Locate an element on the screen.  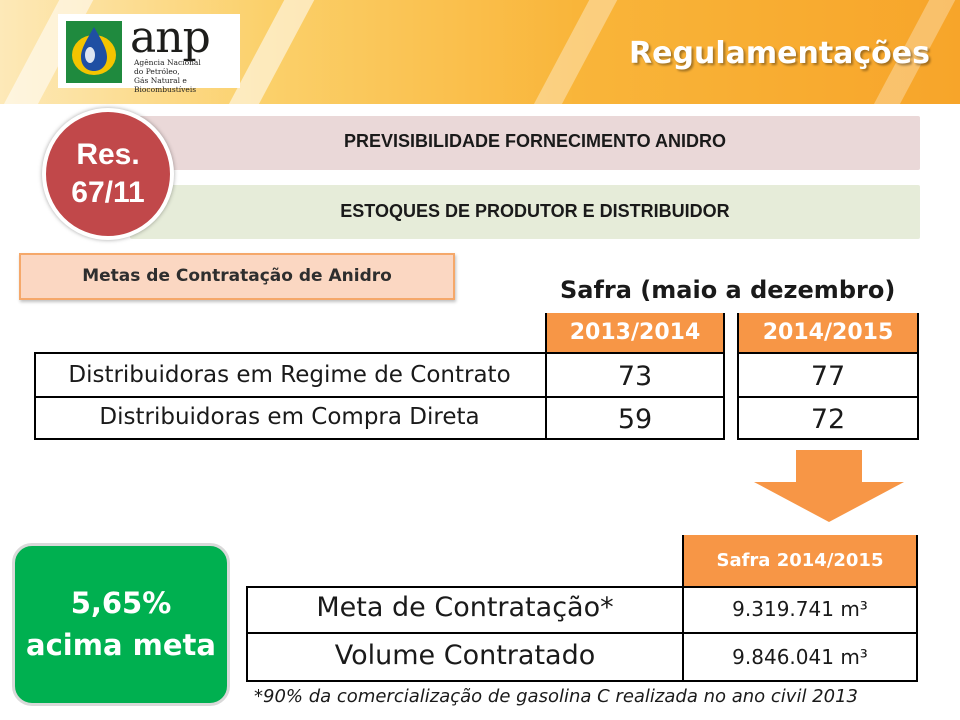
topic-bar-previsibilidade: PREVISIBILIDADE FORNECIMENTO ANIDRO is located at coordinates (525, 143).